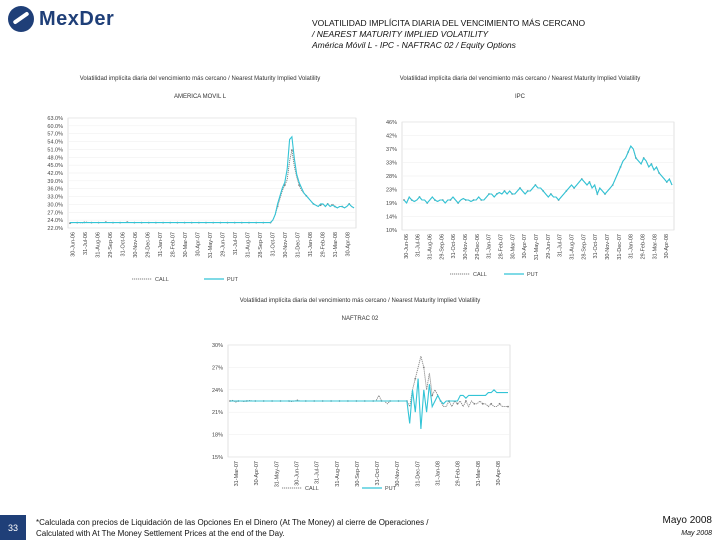 Image resolution: width=720 pixels, height=540 pixels. I want to click on y-tick-label-amx: 27.0%, so click(55, 213).